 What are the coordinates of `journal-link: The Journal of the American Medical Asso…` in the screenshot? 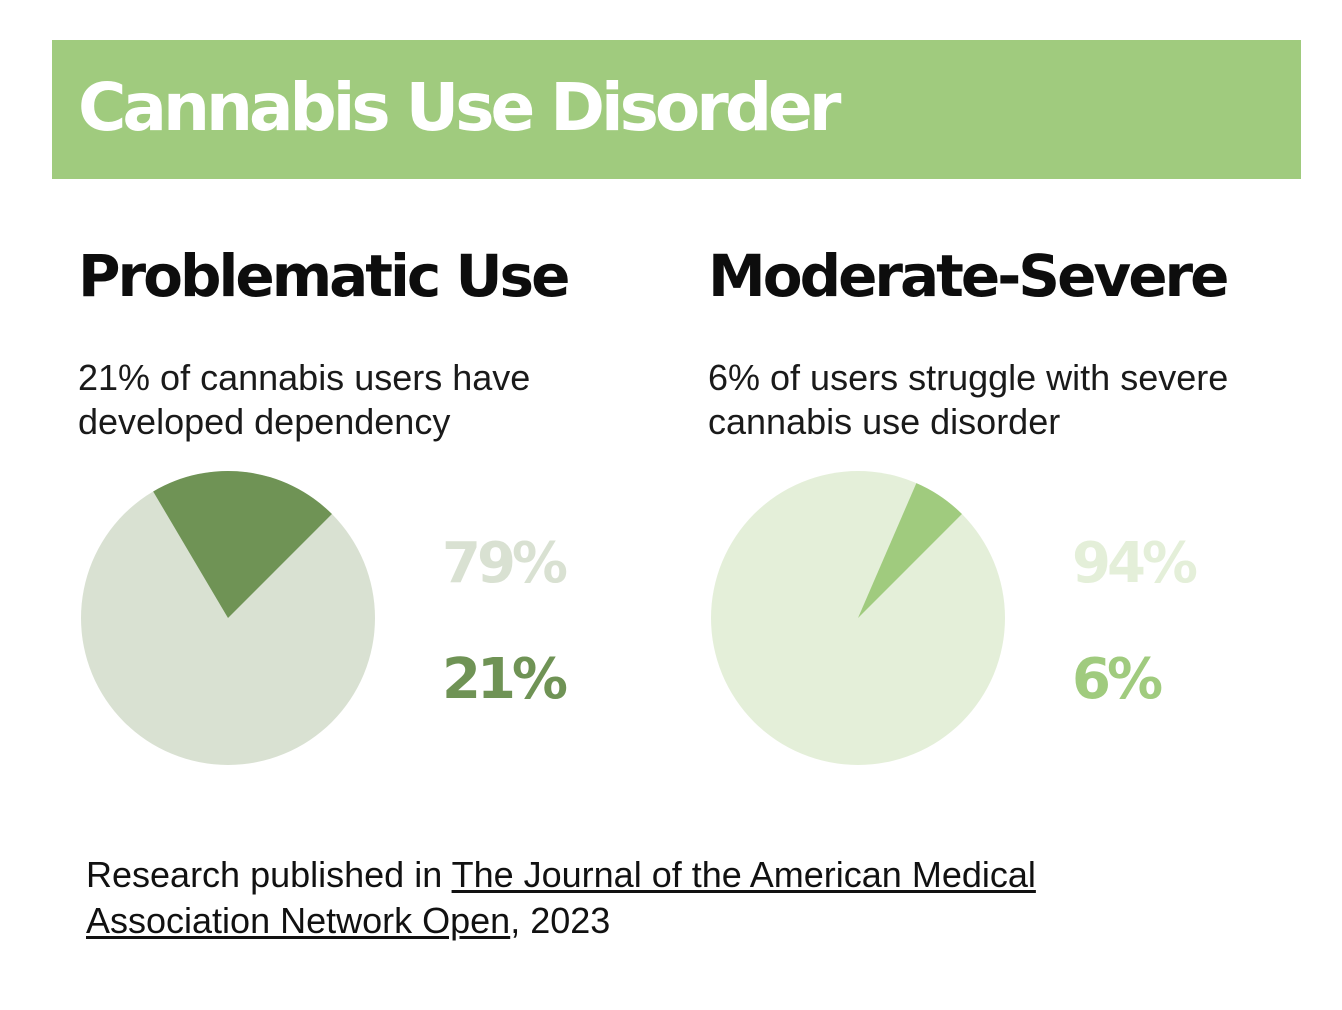 It's located at (561, 897).